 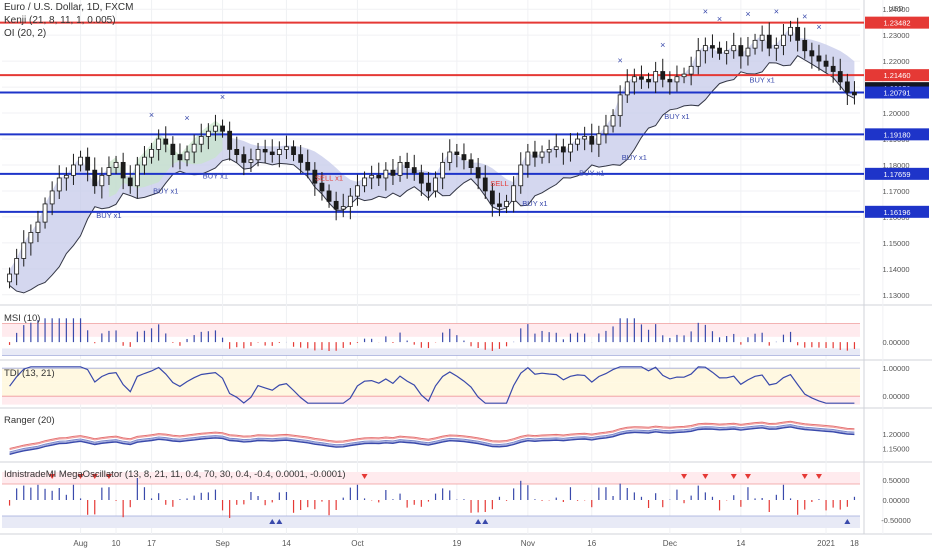 What do you see at coordinates (431, 400) in the screenshot?
I see `tdi-bottom-band` at bounding box center [431, 400].